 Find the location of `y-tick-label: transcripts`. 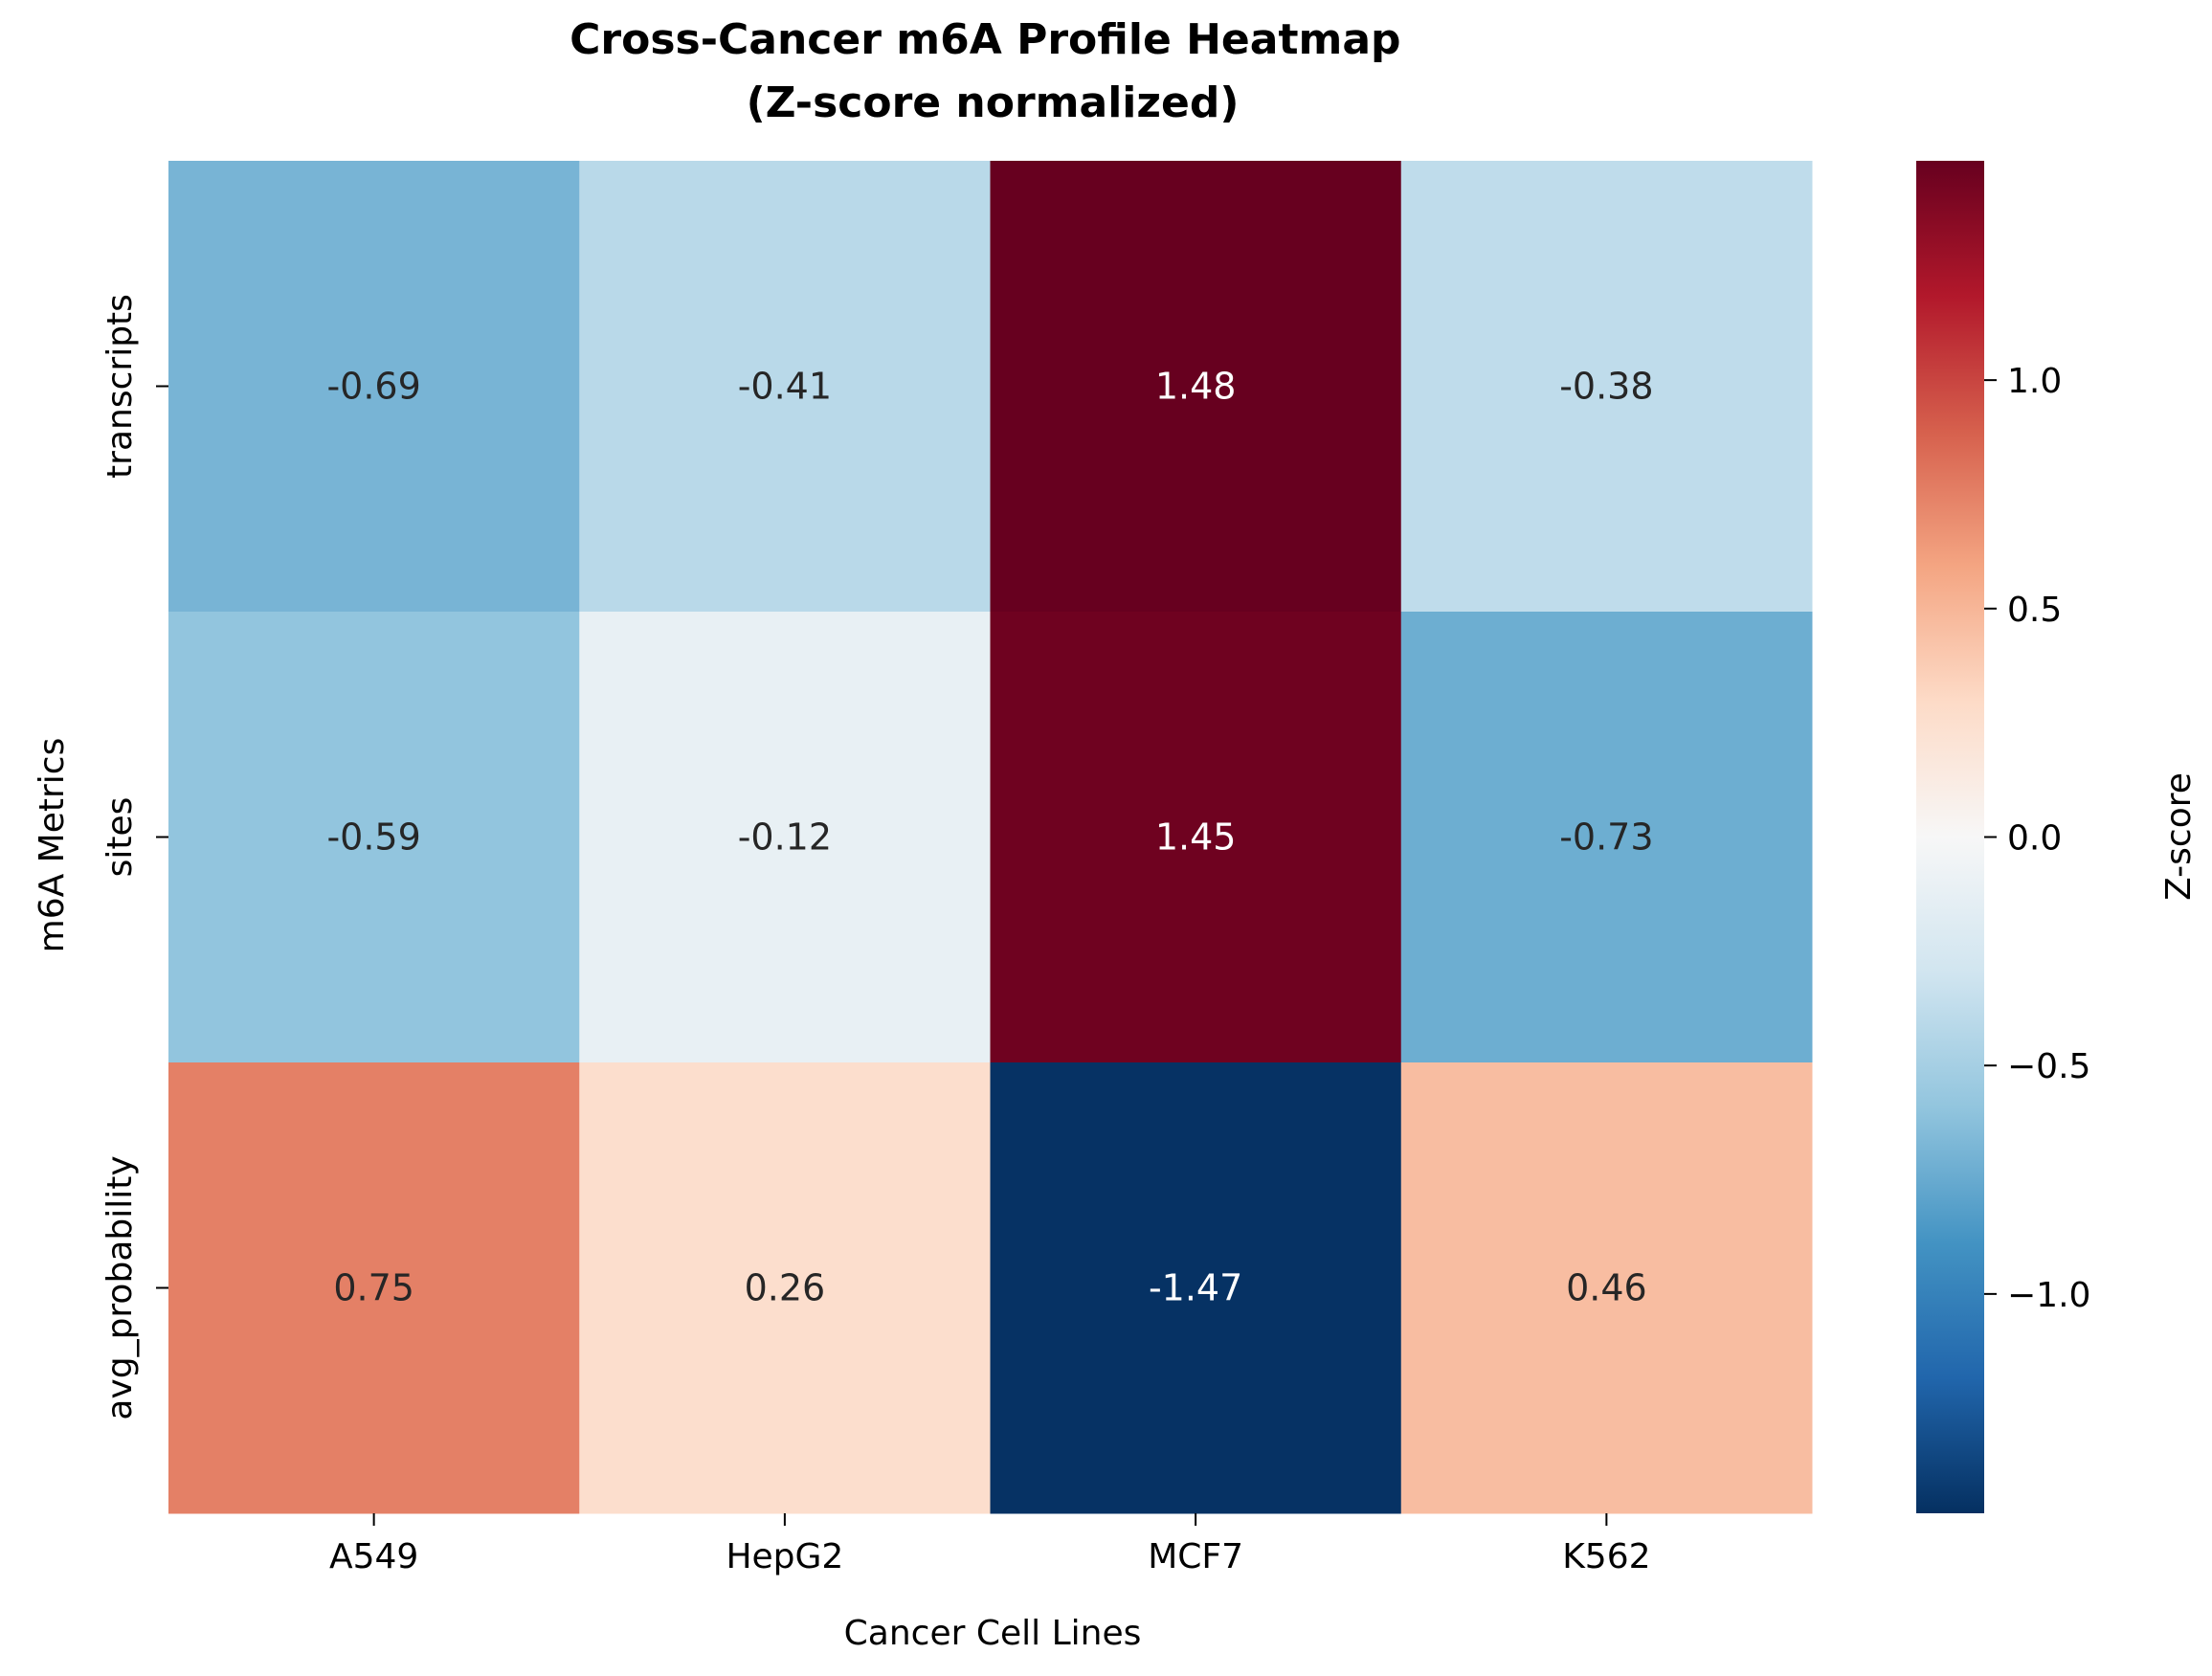

y-tick-label: transcripts is located at coordinates (120, 386).